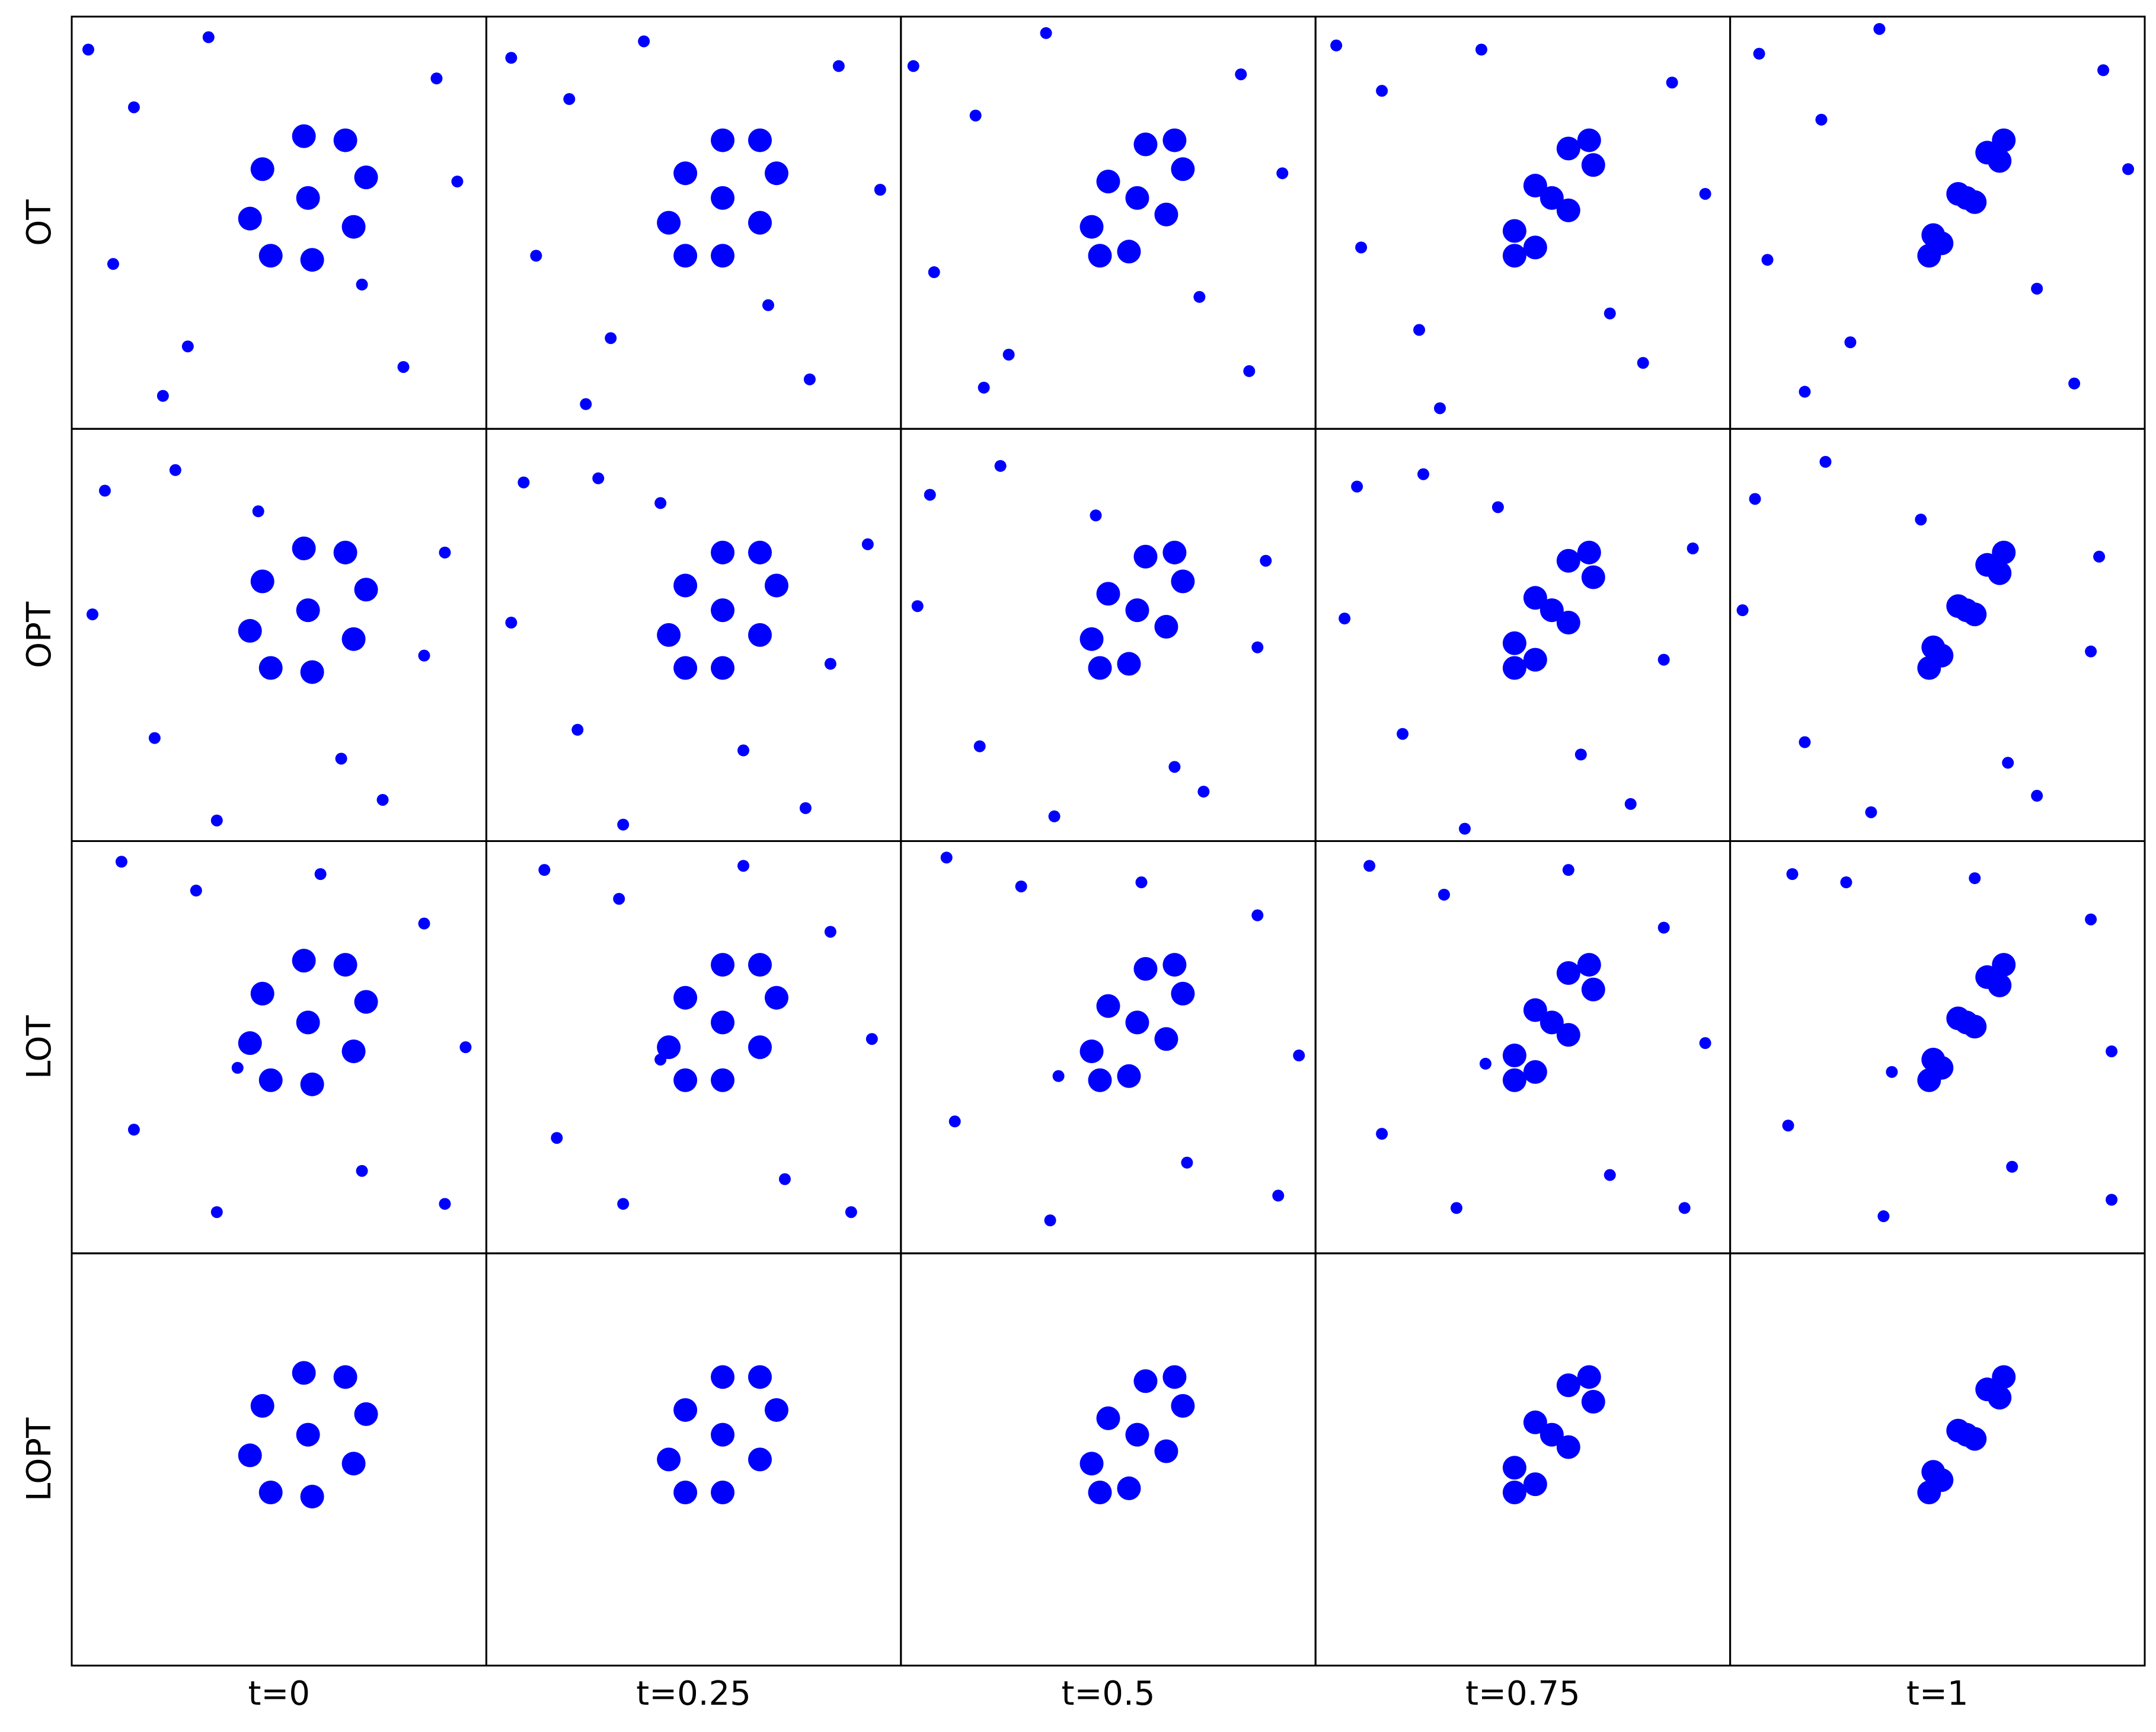  Describe the element at coordinates (694, 1693) in the screenshot. I see `column-label: t=0.25` at that location.